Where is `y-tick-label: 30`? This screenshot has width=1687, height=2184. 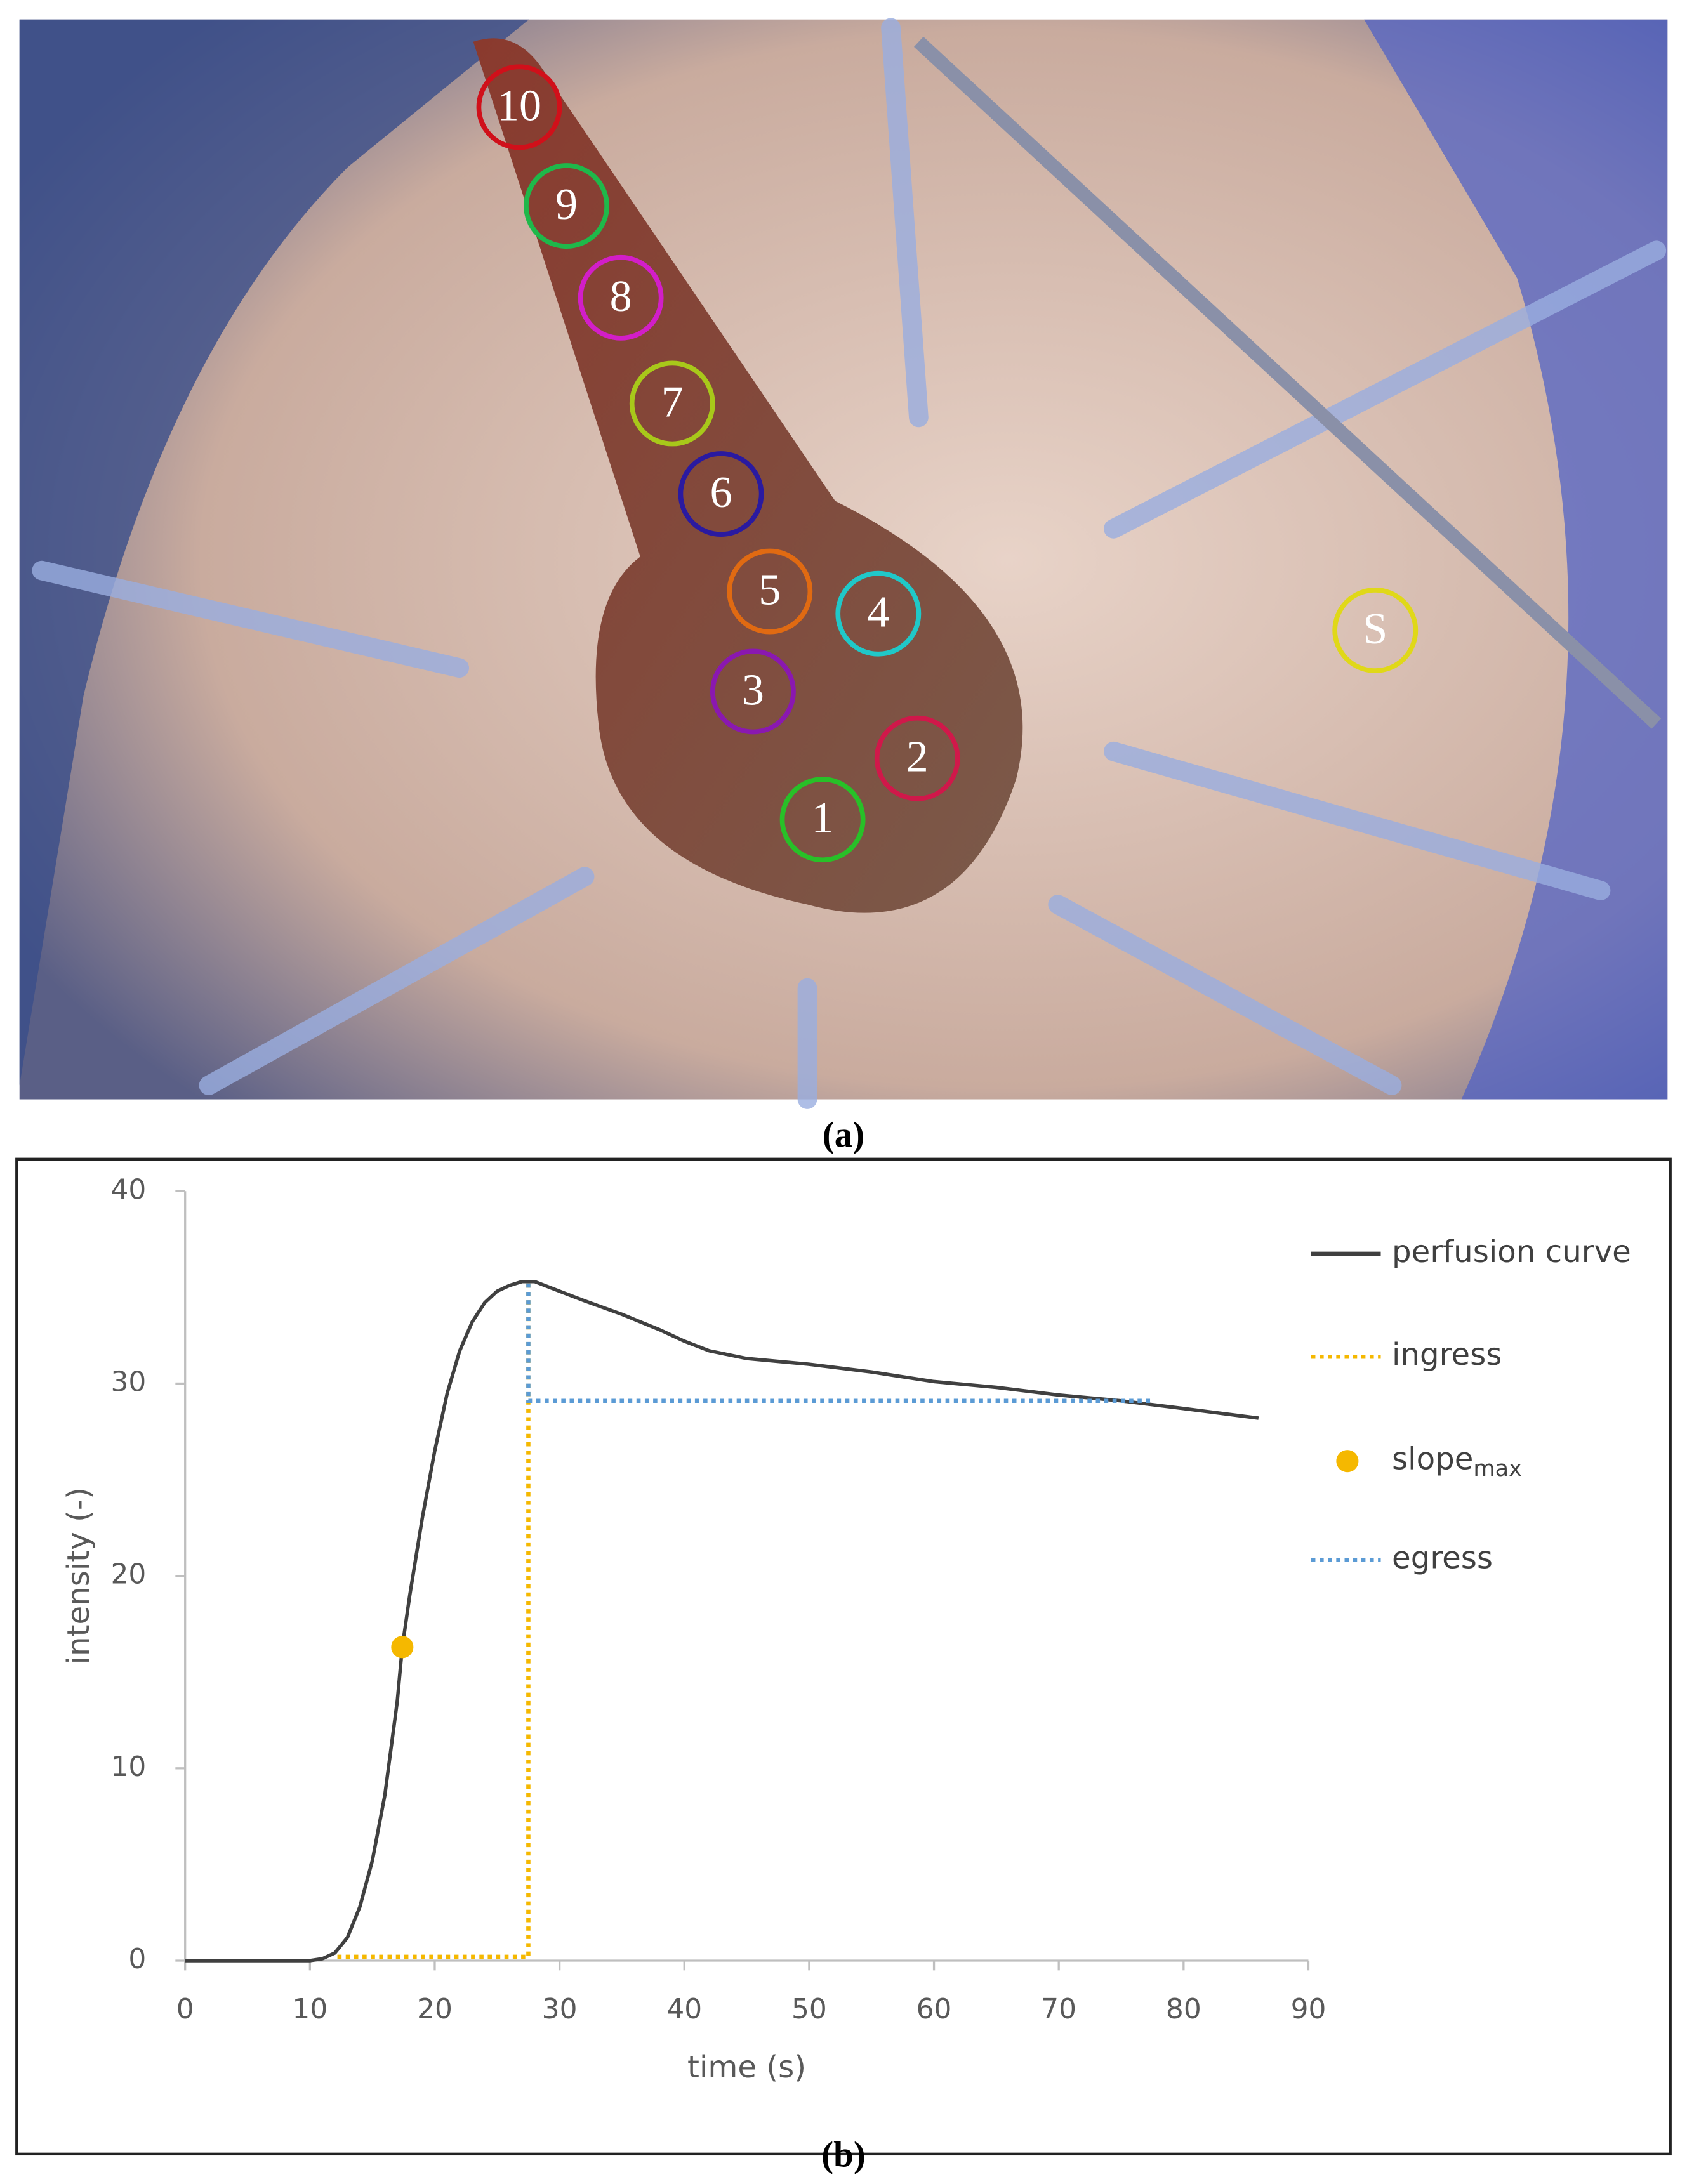 y-tick-label: 30 is located at coordinates (128, 1381).